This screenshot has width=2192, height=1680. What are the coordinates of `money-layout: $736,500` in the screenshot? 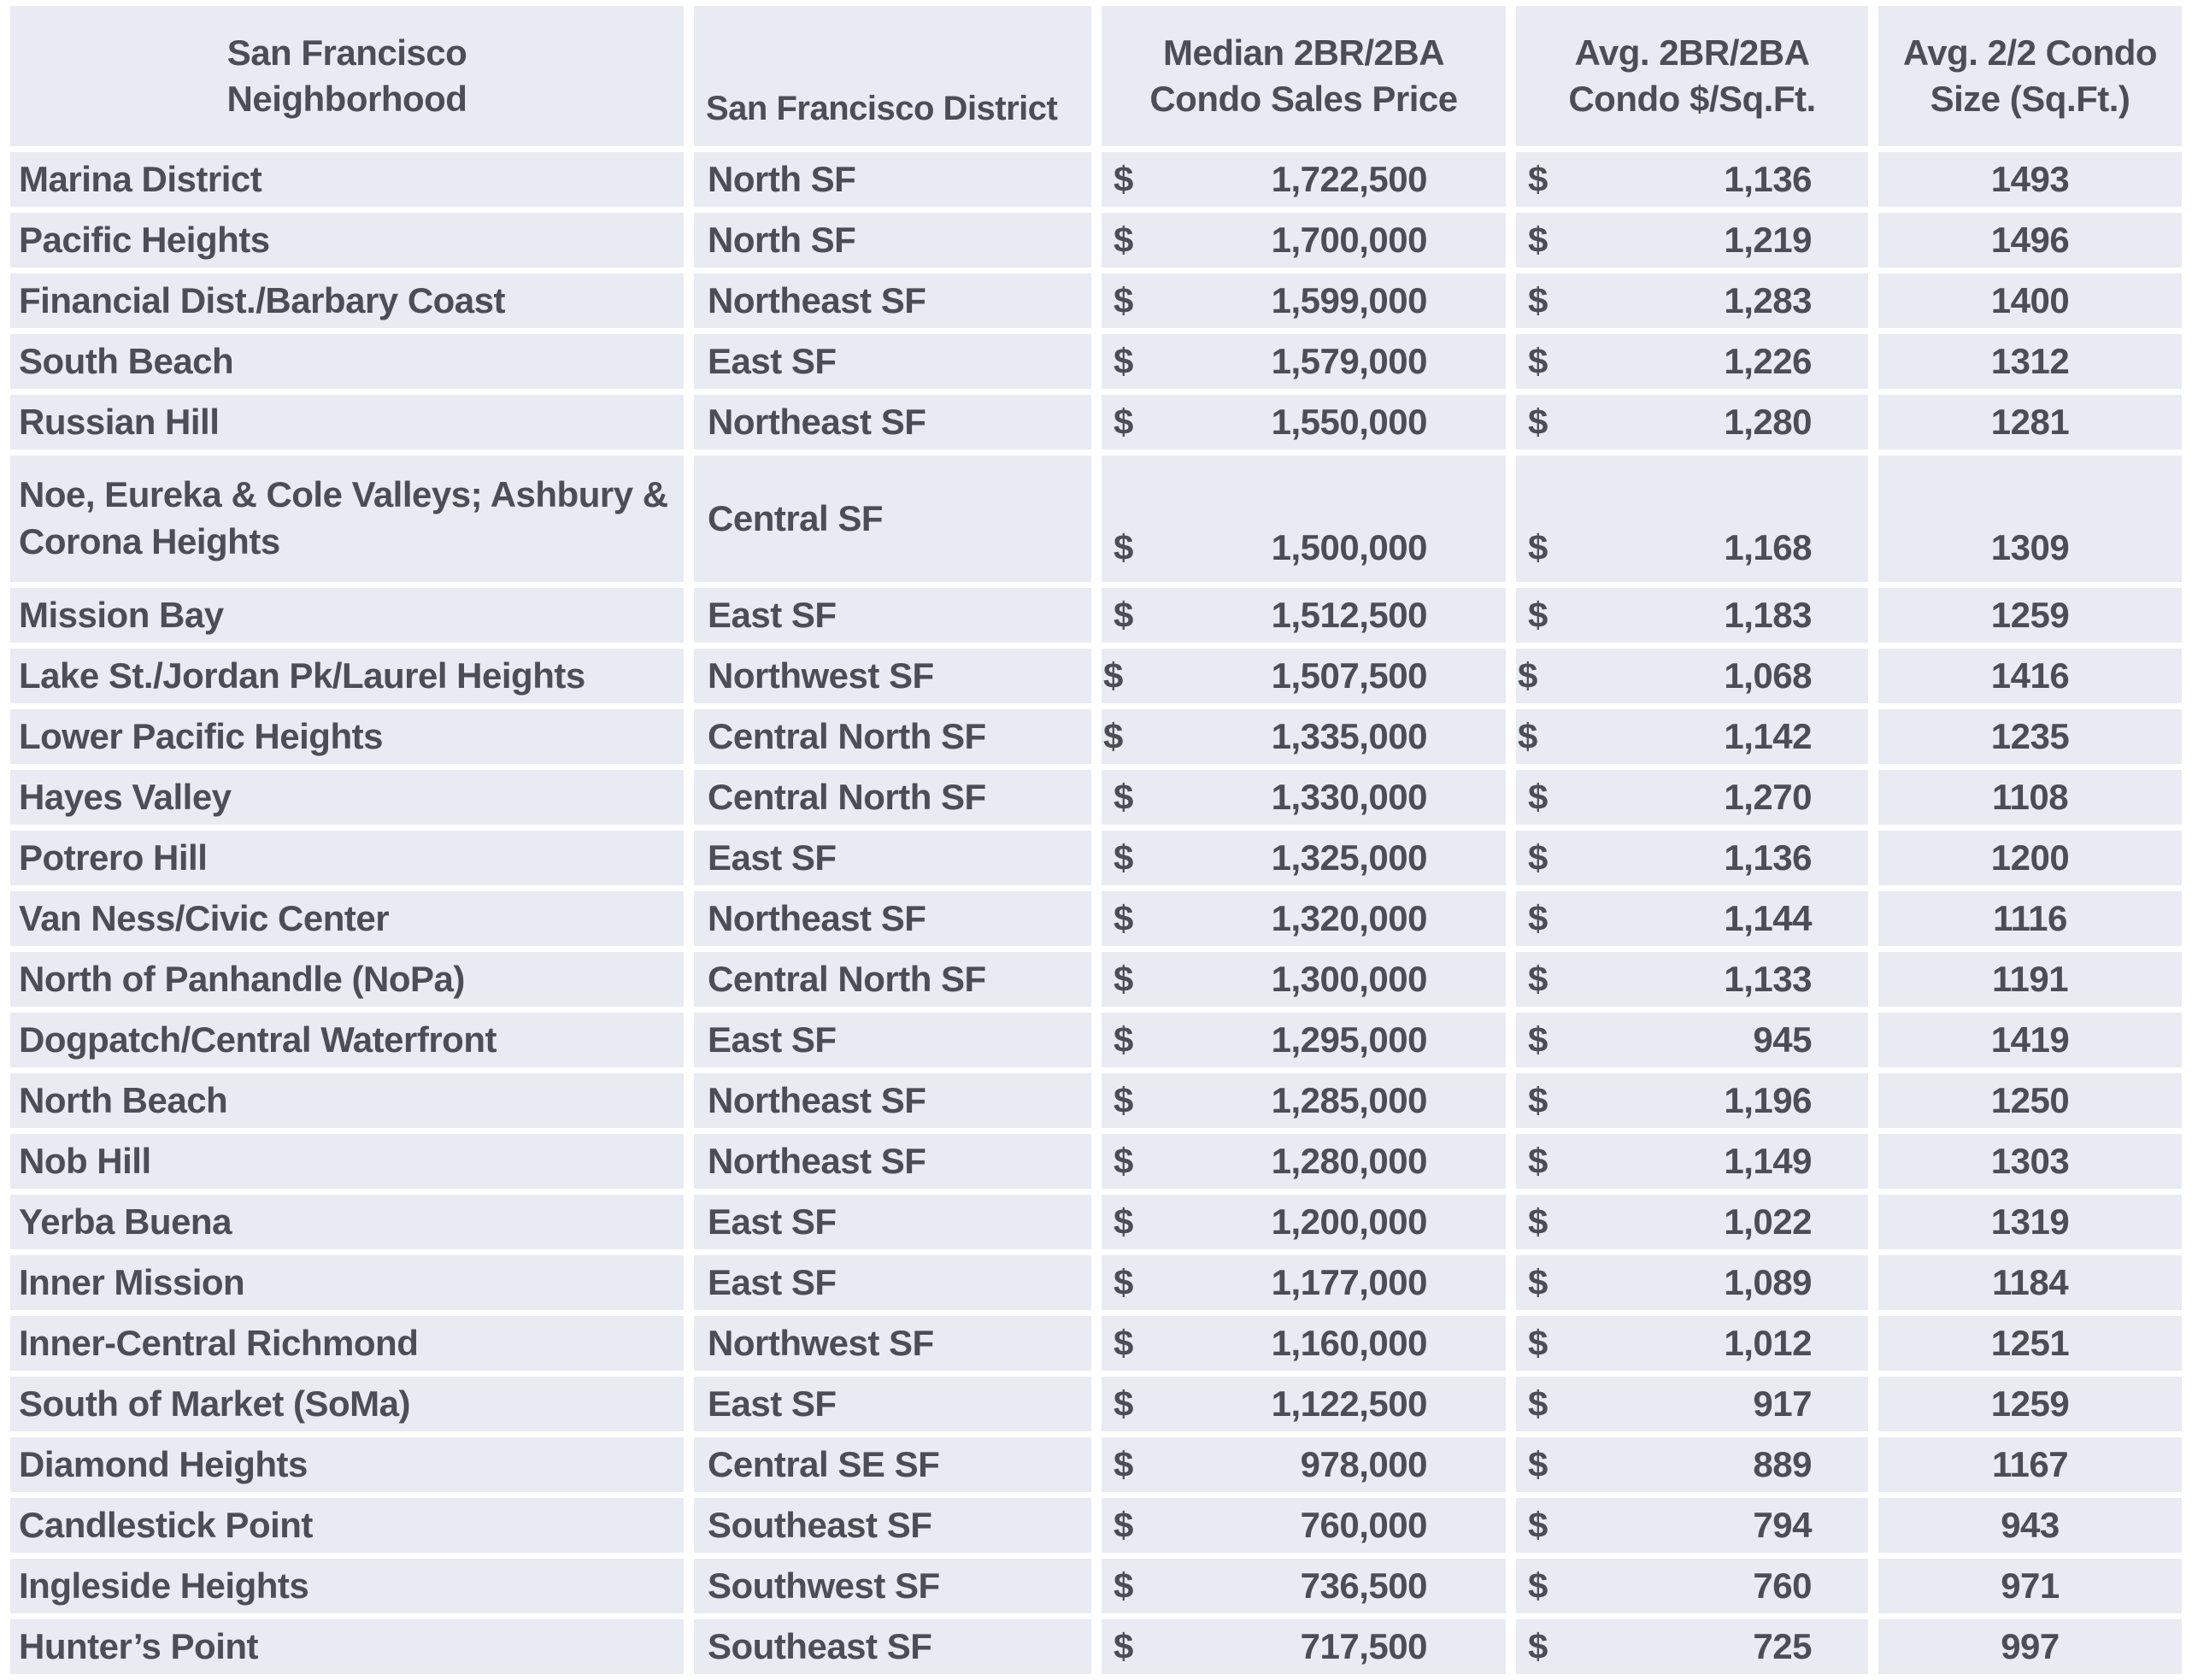 It's located at (1271, 1586).